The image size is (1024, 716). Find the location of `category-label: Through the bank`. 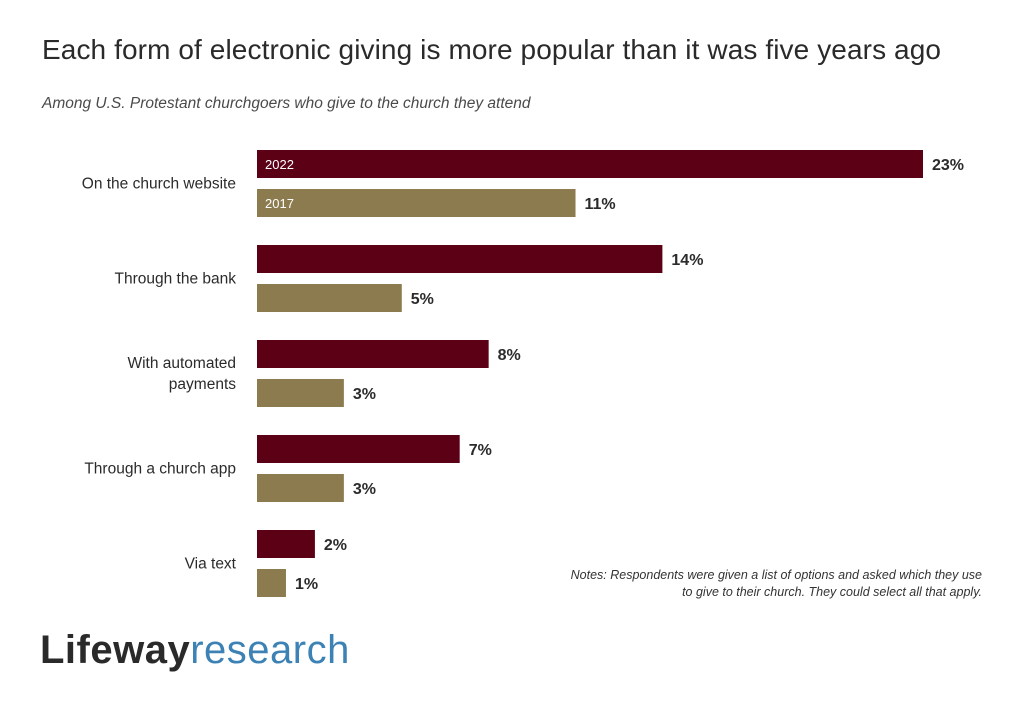

category-label: Through the bank is located at coordinates (175, 279).